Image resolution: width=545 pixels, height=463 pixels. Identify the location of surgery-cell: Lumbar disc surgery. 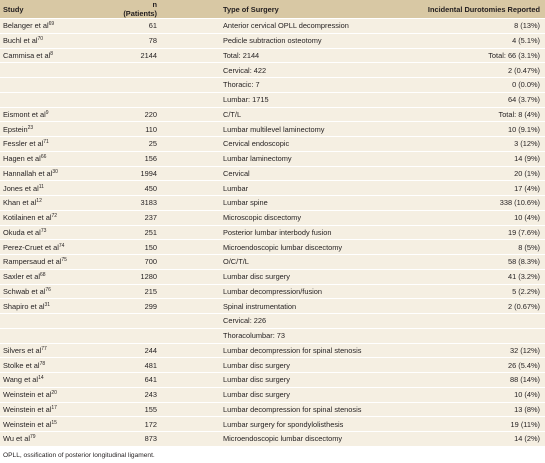
(287, 395).